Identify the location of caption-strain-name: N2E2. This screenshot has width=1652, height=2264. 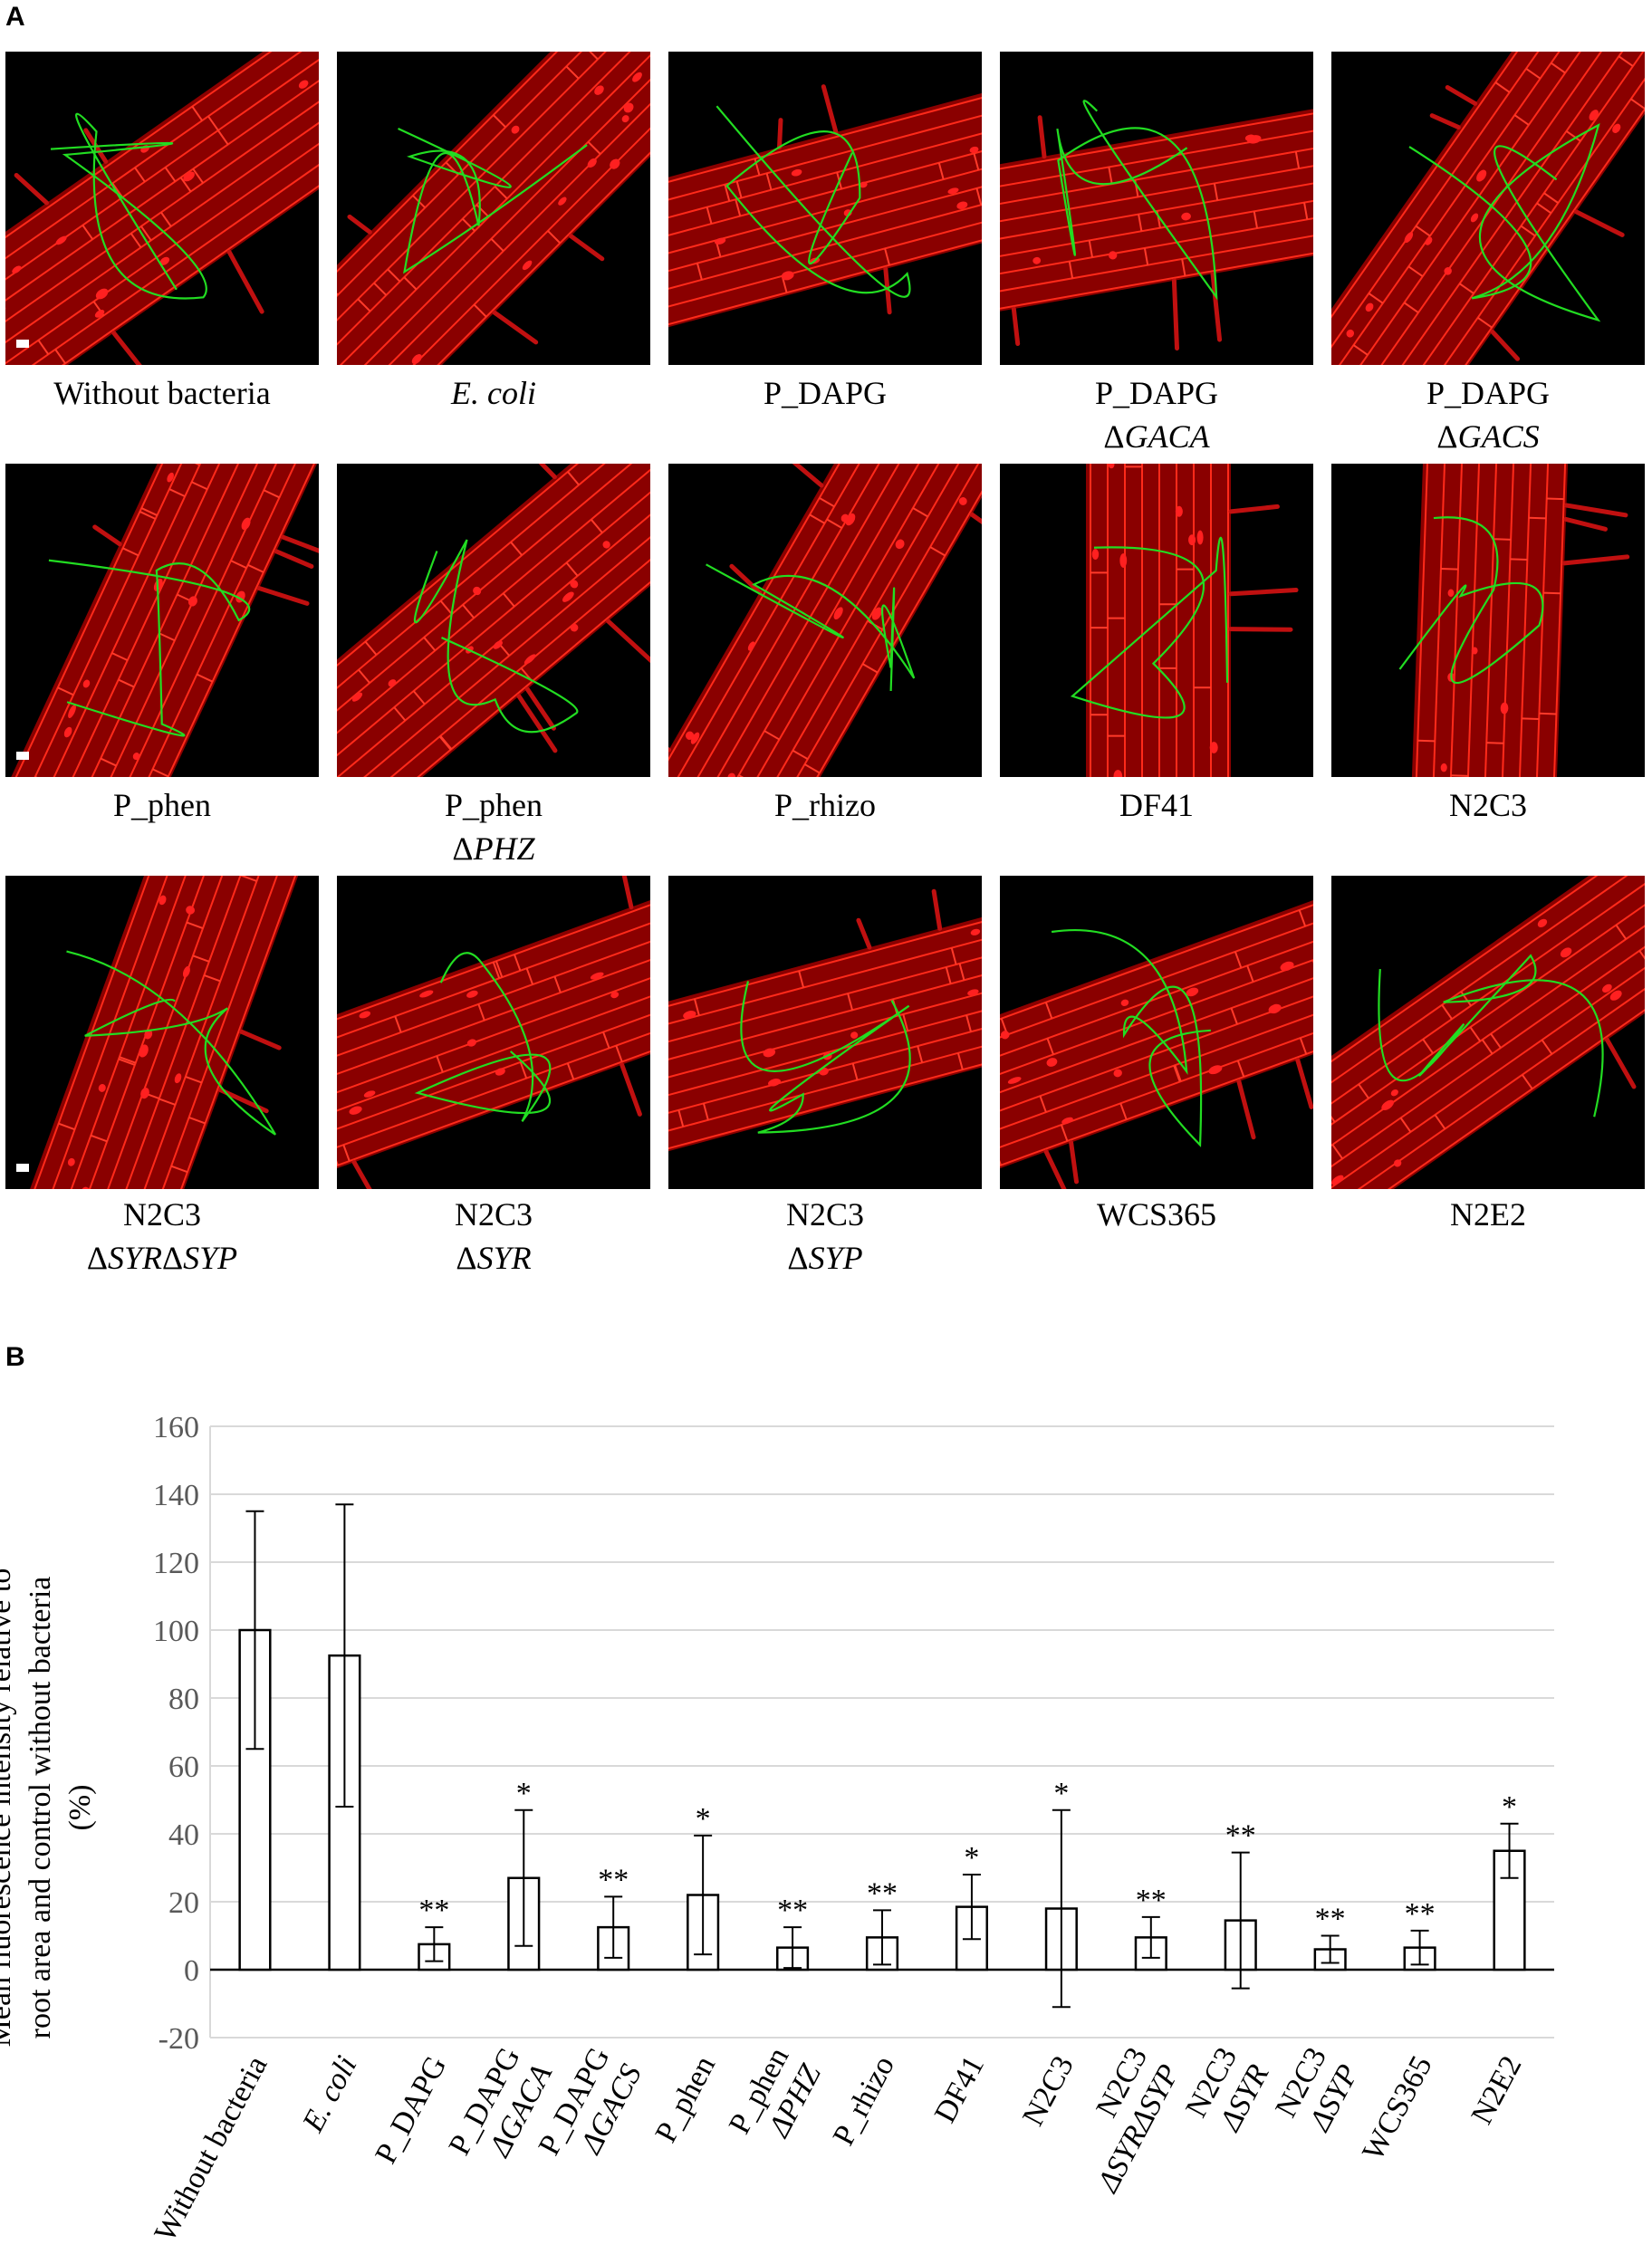
(1488, 1214).